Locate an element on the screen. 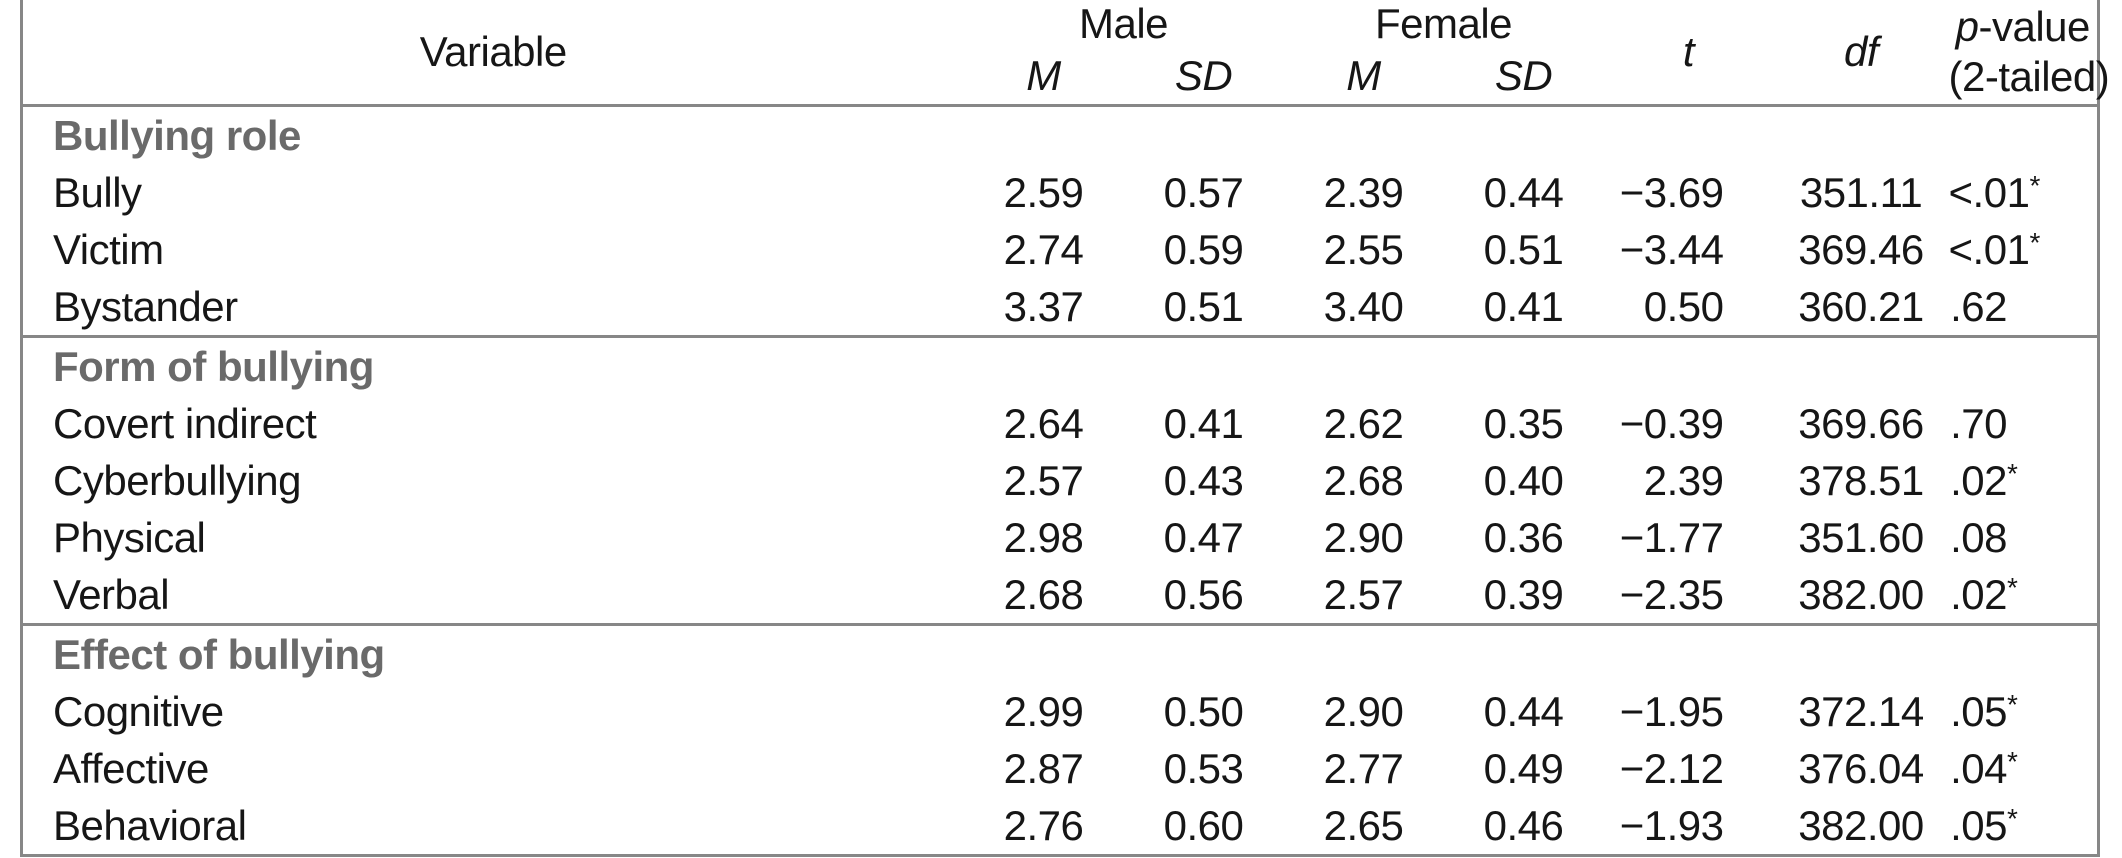 The height and width of the screenshot is (858, 2122). cell-variable-label-text: Bully is located at coordinates (97, 192).